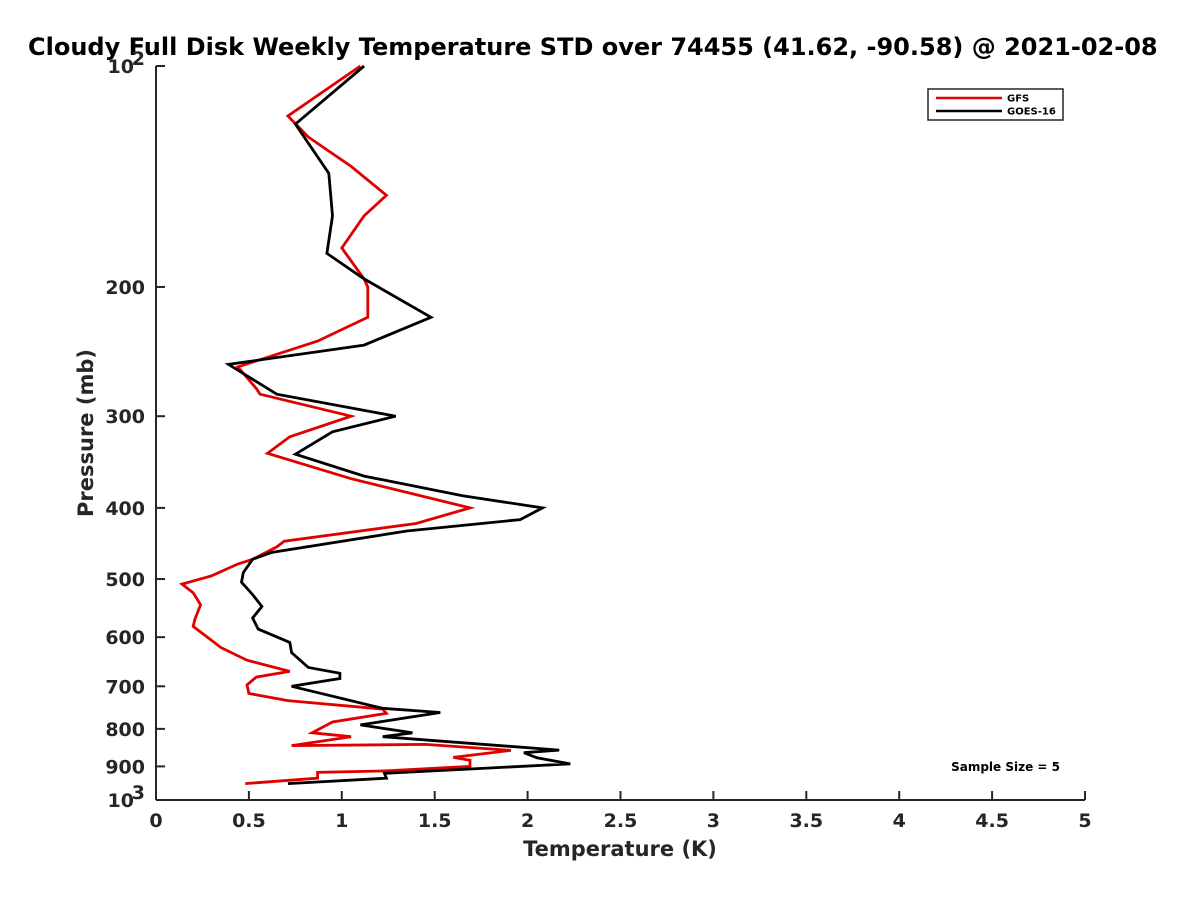 Image resolution: width=1200 pixels, height=900 pixels. Describe the element at coordinates (1031, 112) in the screenshot. I see `legend-label-goes-16: GOES-16` at that location.